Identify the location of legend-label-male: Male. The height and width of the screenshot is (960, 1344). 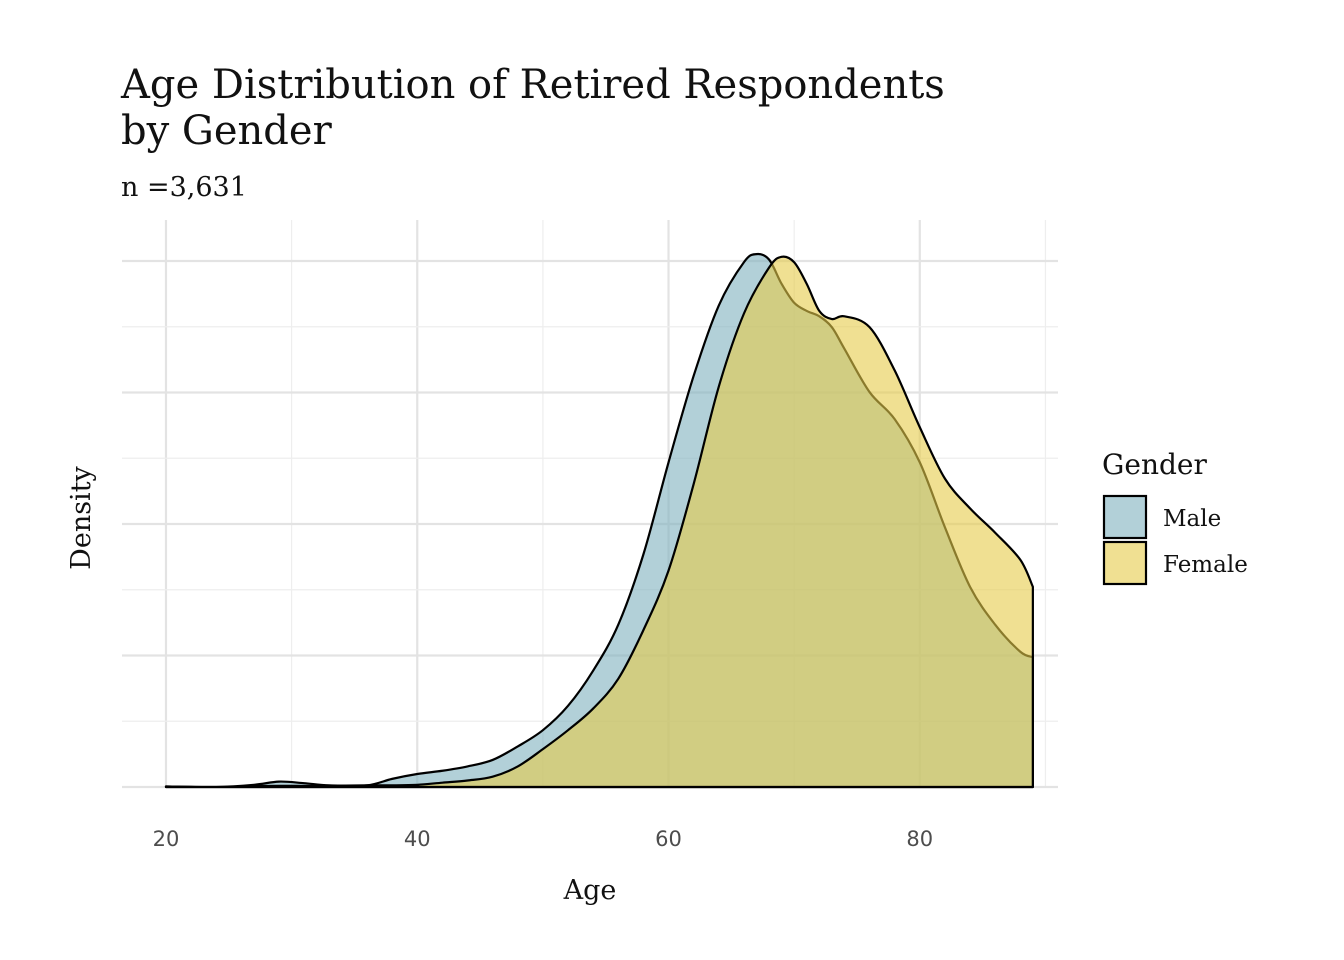
(1192, 519).